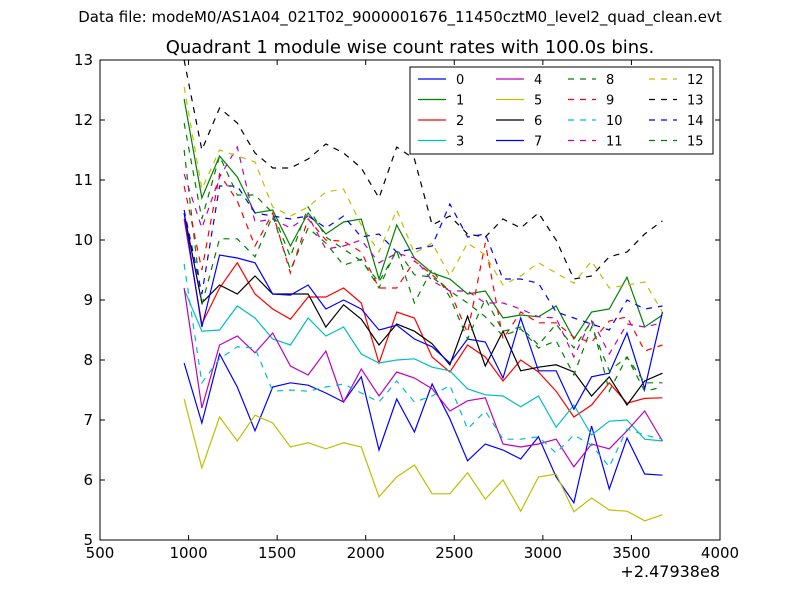 This screenshot has height=600, width=800. Describe the element at coordinates (460, 142) in the screenshot. I see `legend-label-3: 3` at that location.